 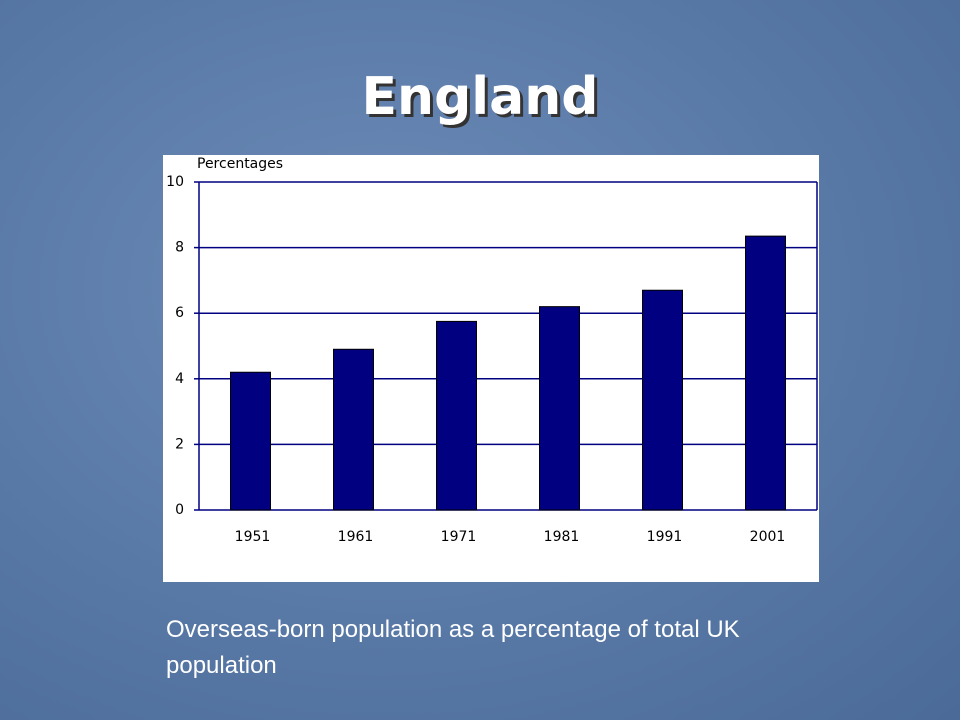 I want to click on title-shadow: England, so click(x=483, y=100).